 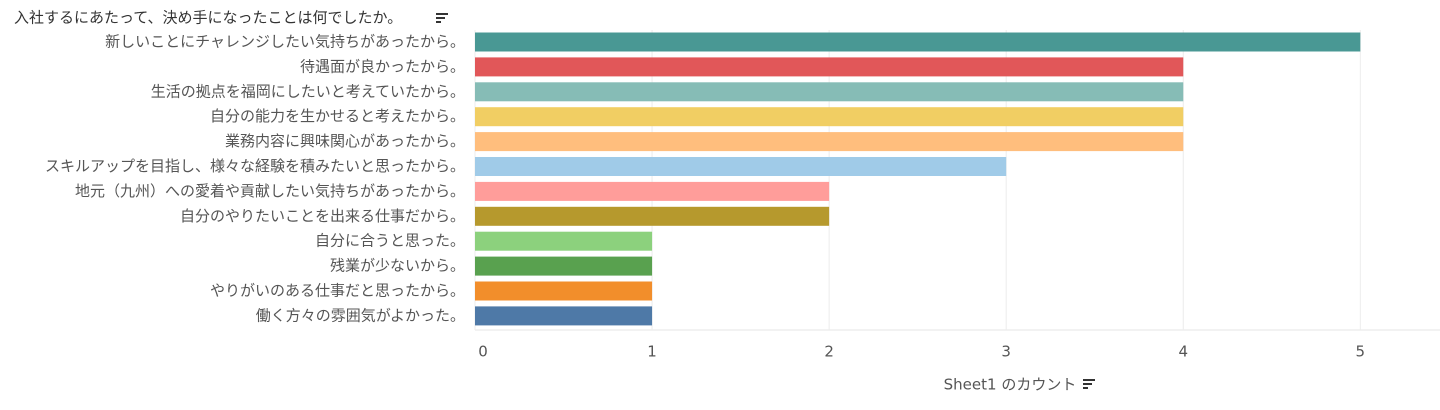 I want to click on y-tick-label: 残業が少ないから。, so click(x=397, y=266).